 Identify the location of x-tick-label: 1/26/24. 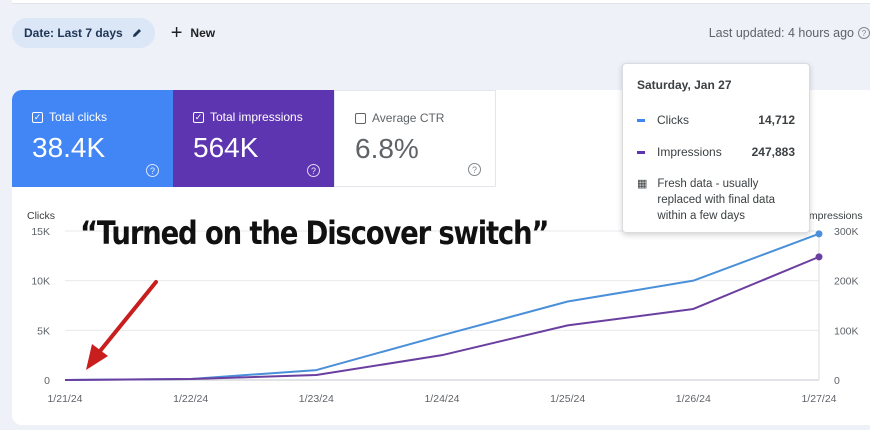
(693, 399).